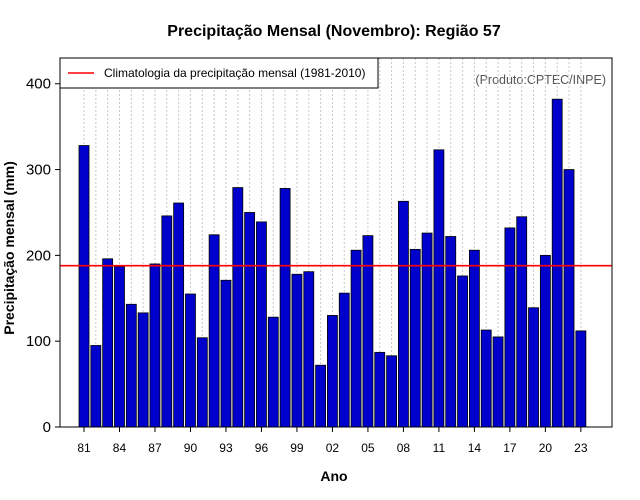 The width and height of the screenshot is (640, 500). I want to click on x-tick-label: 96, so click(262, 448).